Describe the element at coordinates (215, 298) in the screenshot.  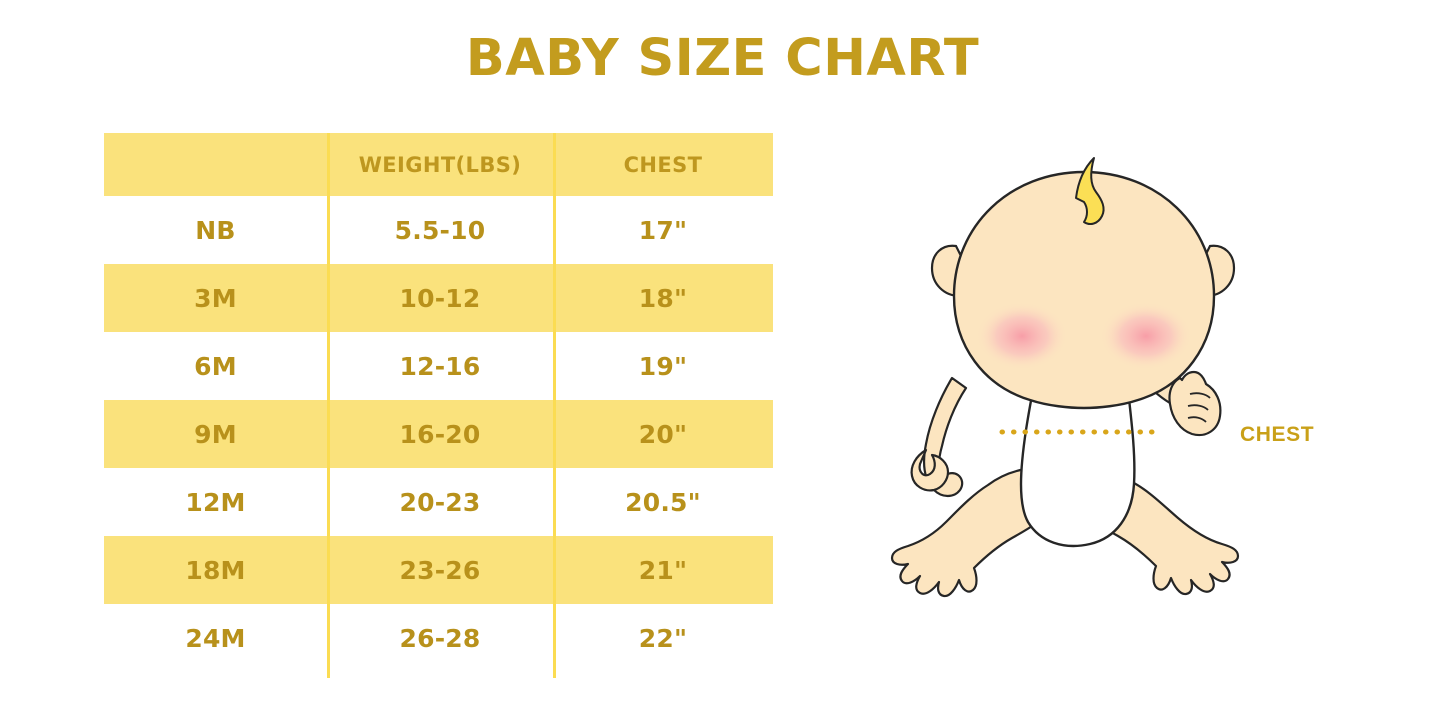
I see `cell-size: 3M` at that location.